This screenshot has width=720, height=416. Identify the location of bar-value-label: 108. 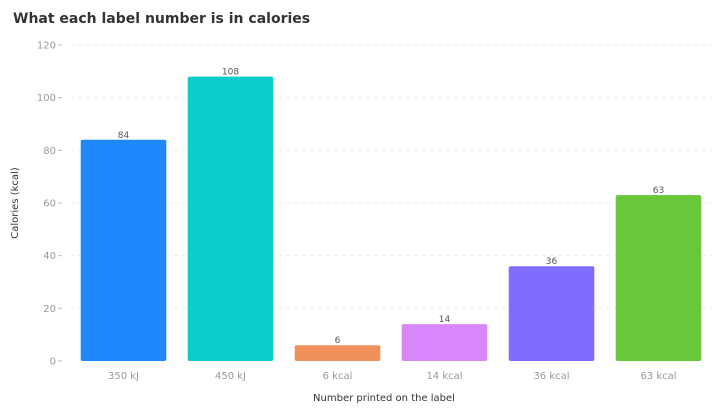
(230, 73).